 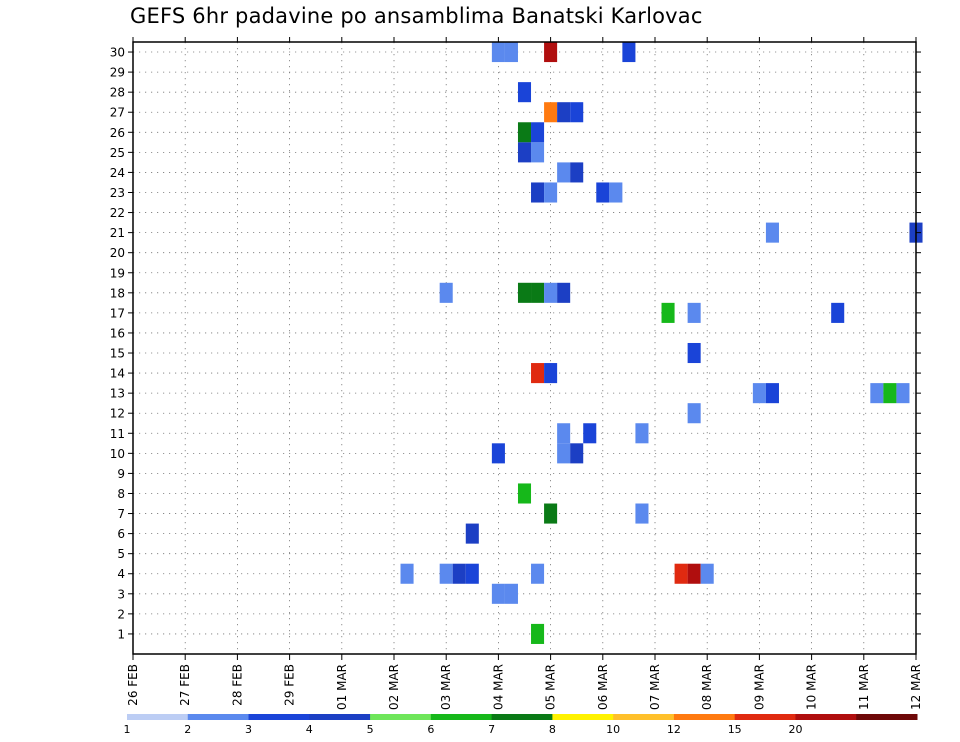 I want to click on colorbar-tick-label: 1, so click(x=127, y=729).